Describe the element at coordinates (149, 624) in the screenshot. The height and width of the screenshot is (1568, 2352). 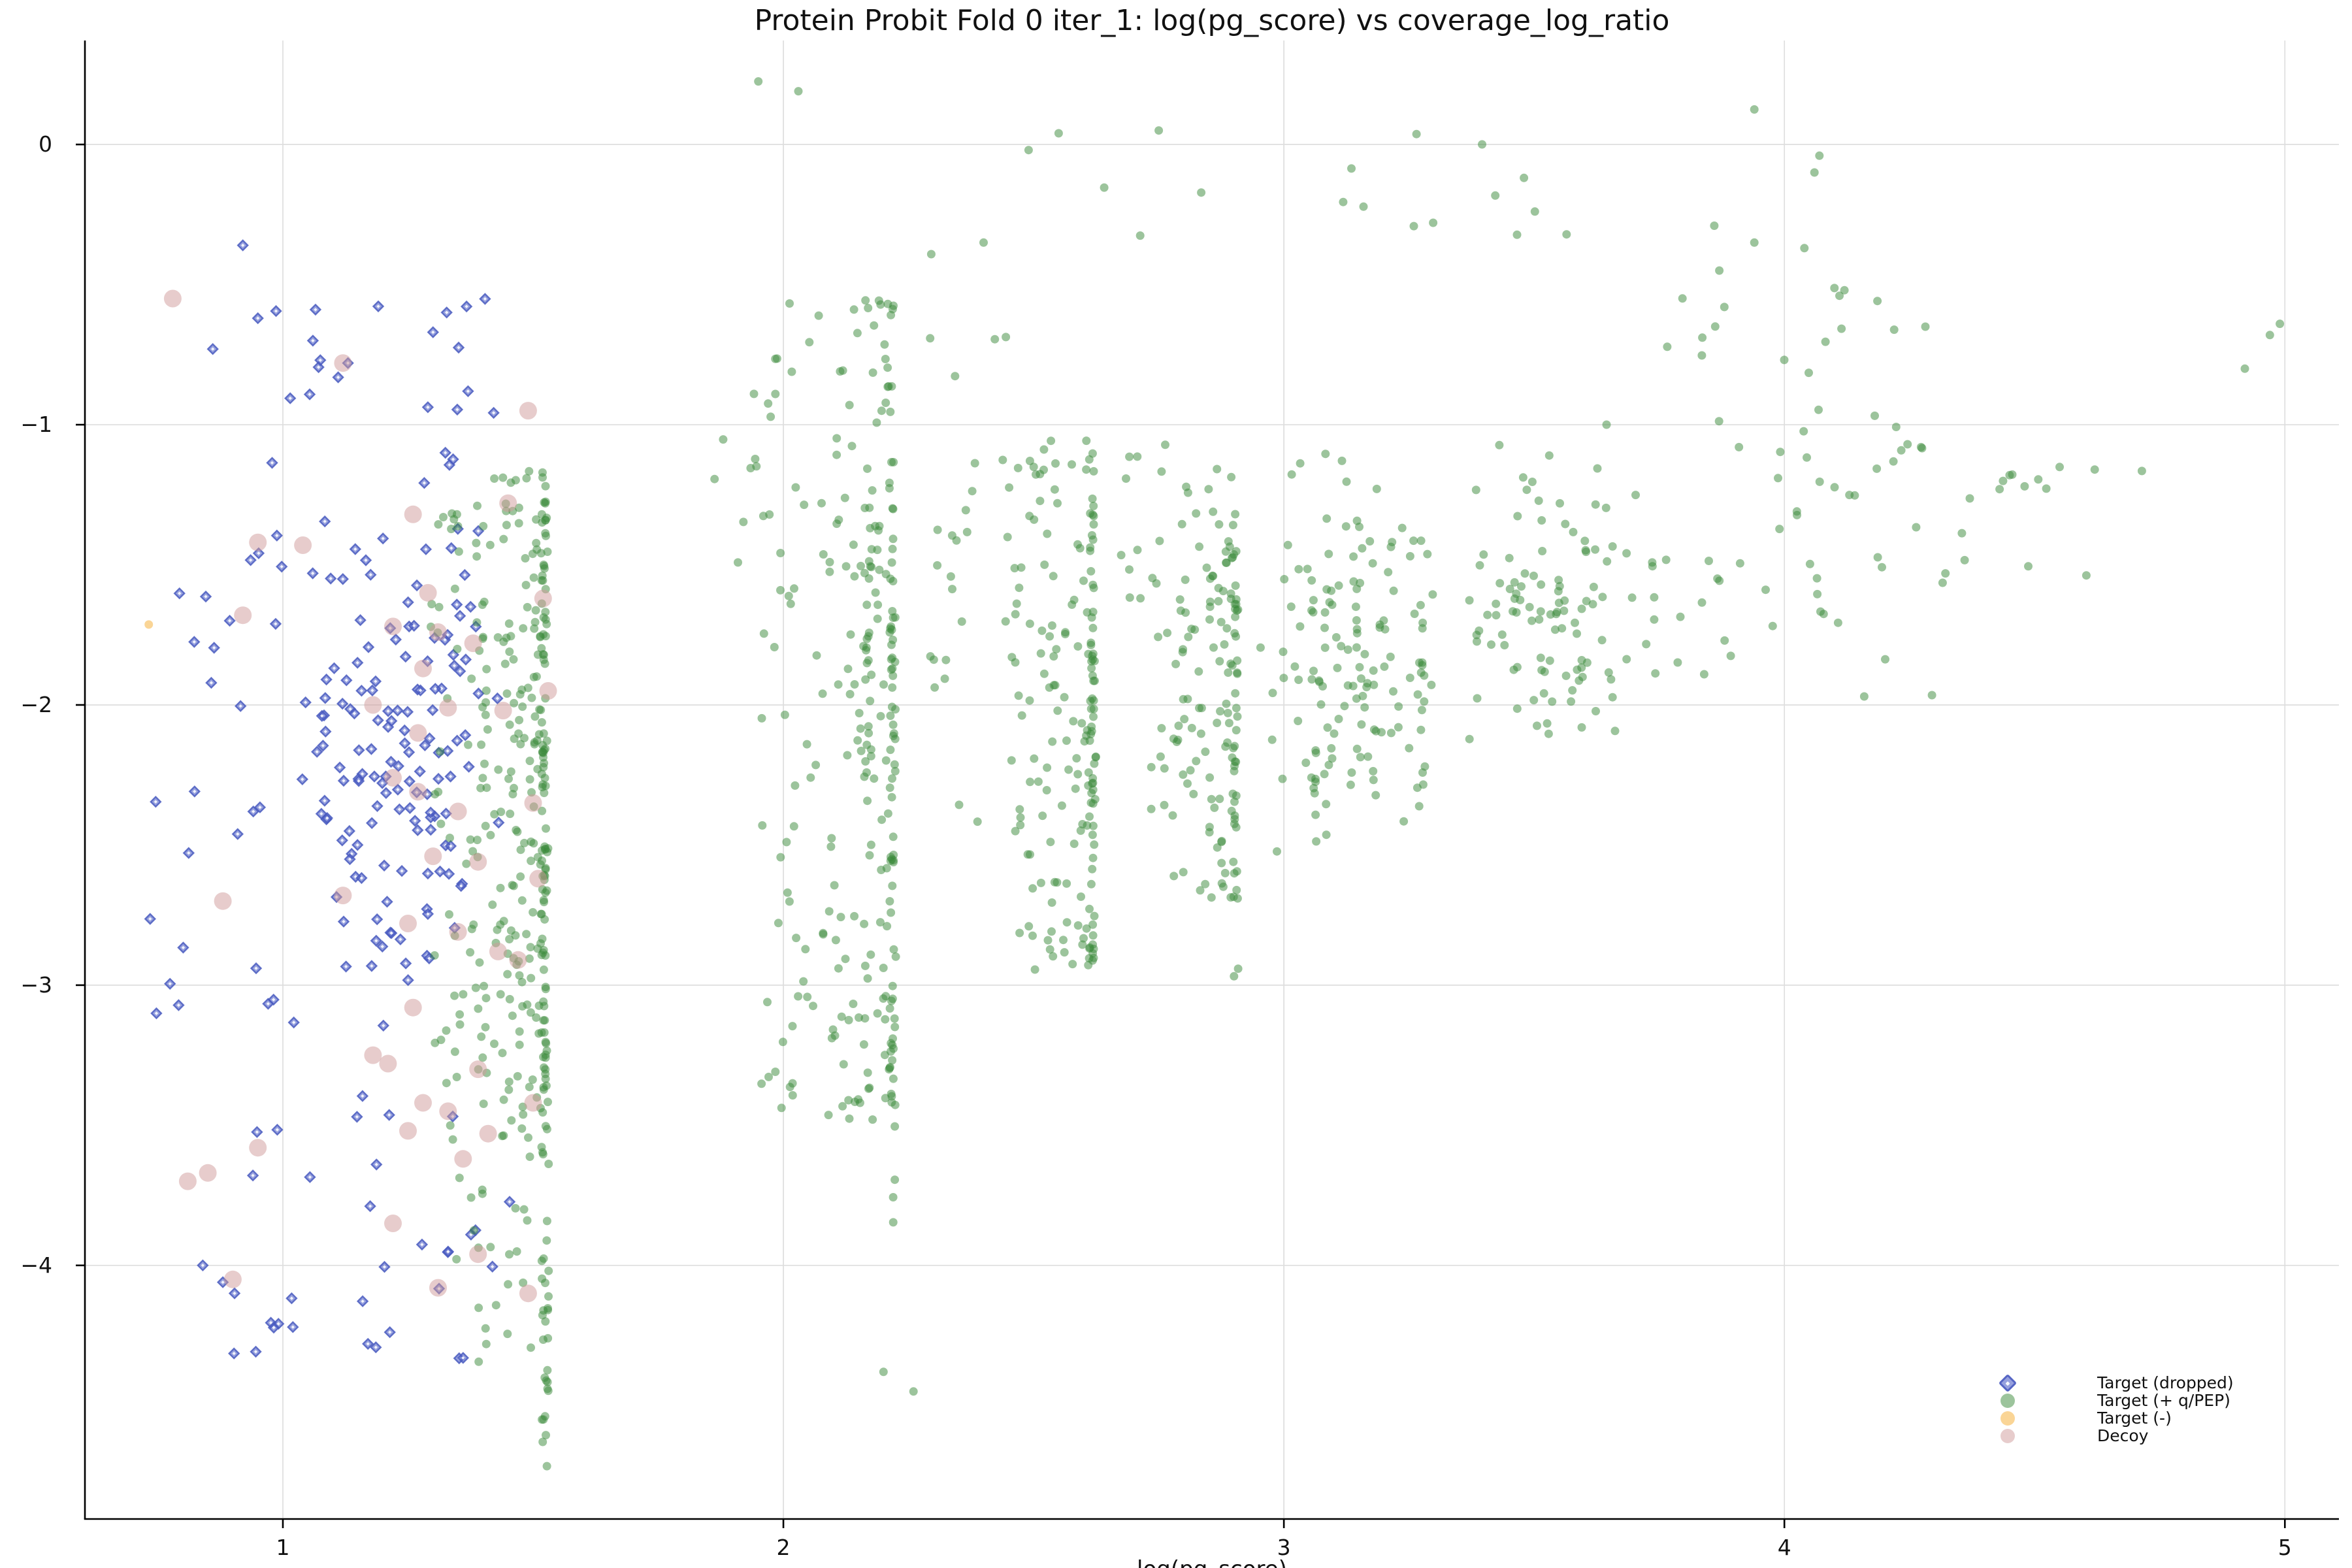
I see `series-target` at that location.